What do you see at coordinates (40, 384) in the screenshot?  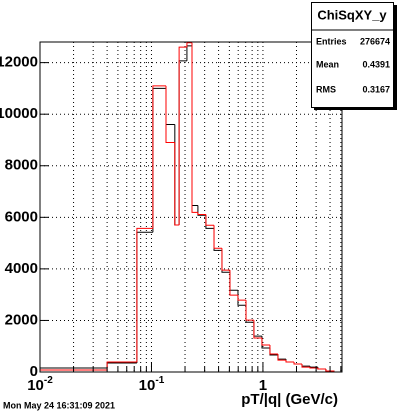 I see `x-tick-label: 10⁻²` at bounding box center [40, 384].